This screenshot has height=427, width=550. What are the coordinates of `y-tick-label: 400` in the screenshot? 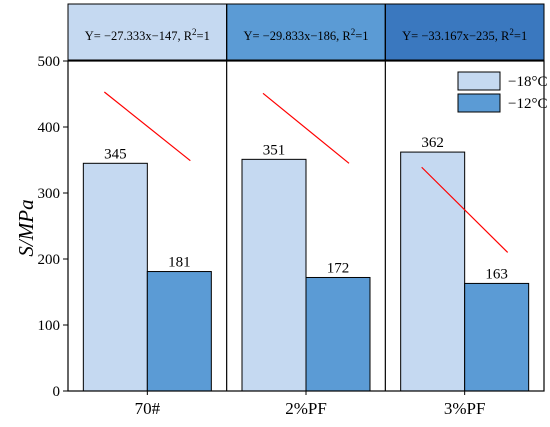 It's located at (49, 128).